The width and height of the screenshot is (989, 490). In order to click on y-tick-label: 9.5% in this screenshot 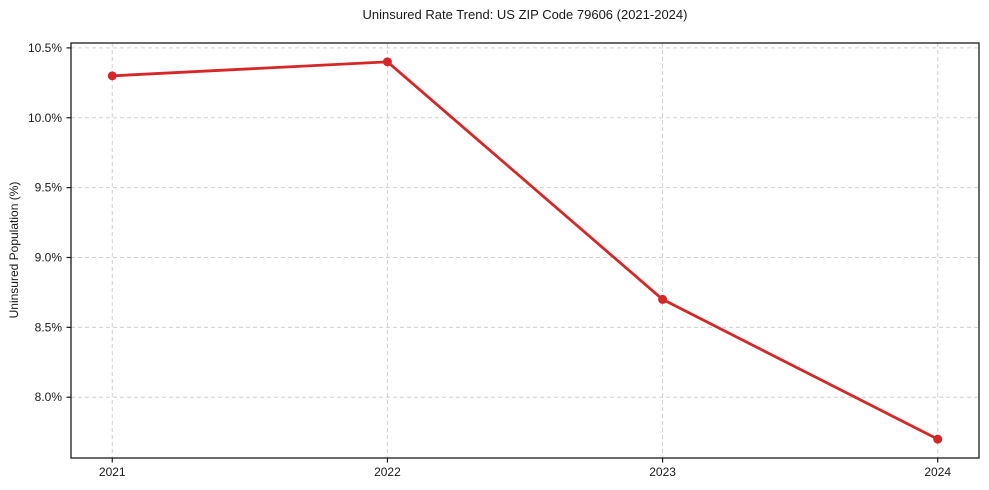, I will do `click(49, 188)`.